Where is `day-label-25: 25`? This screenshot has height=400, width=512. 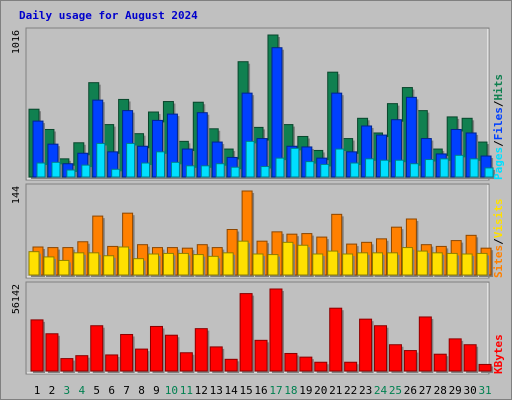
day-label-25: 25 is located at coordinates (395, 390).